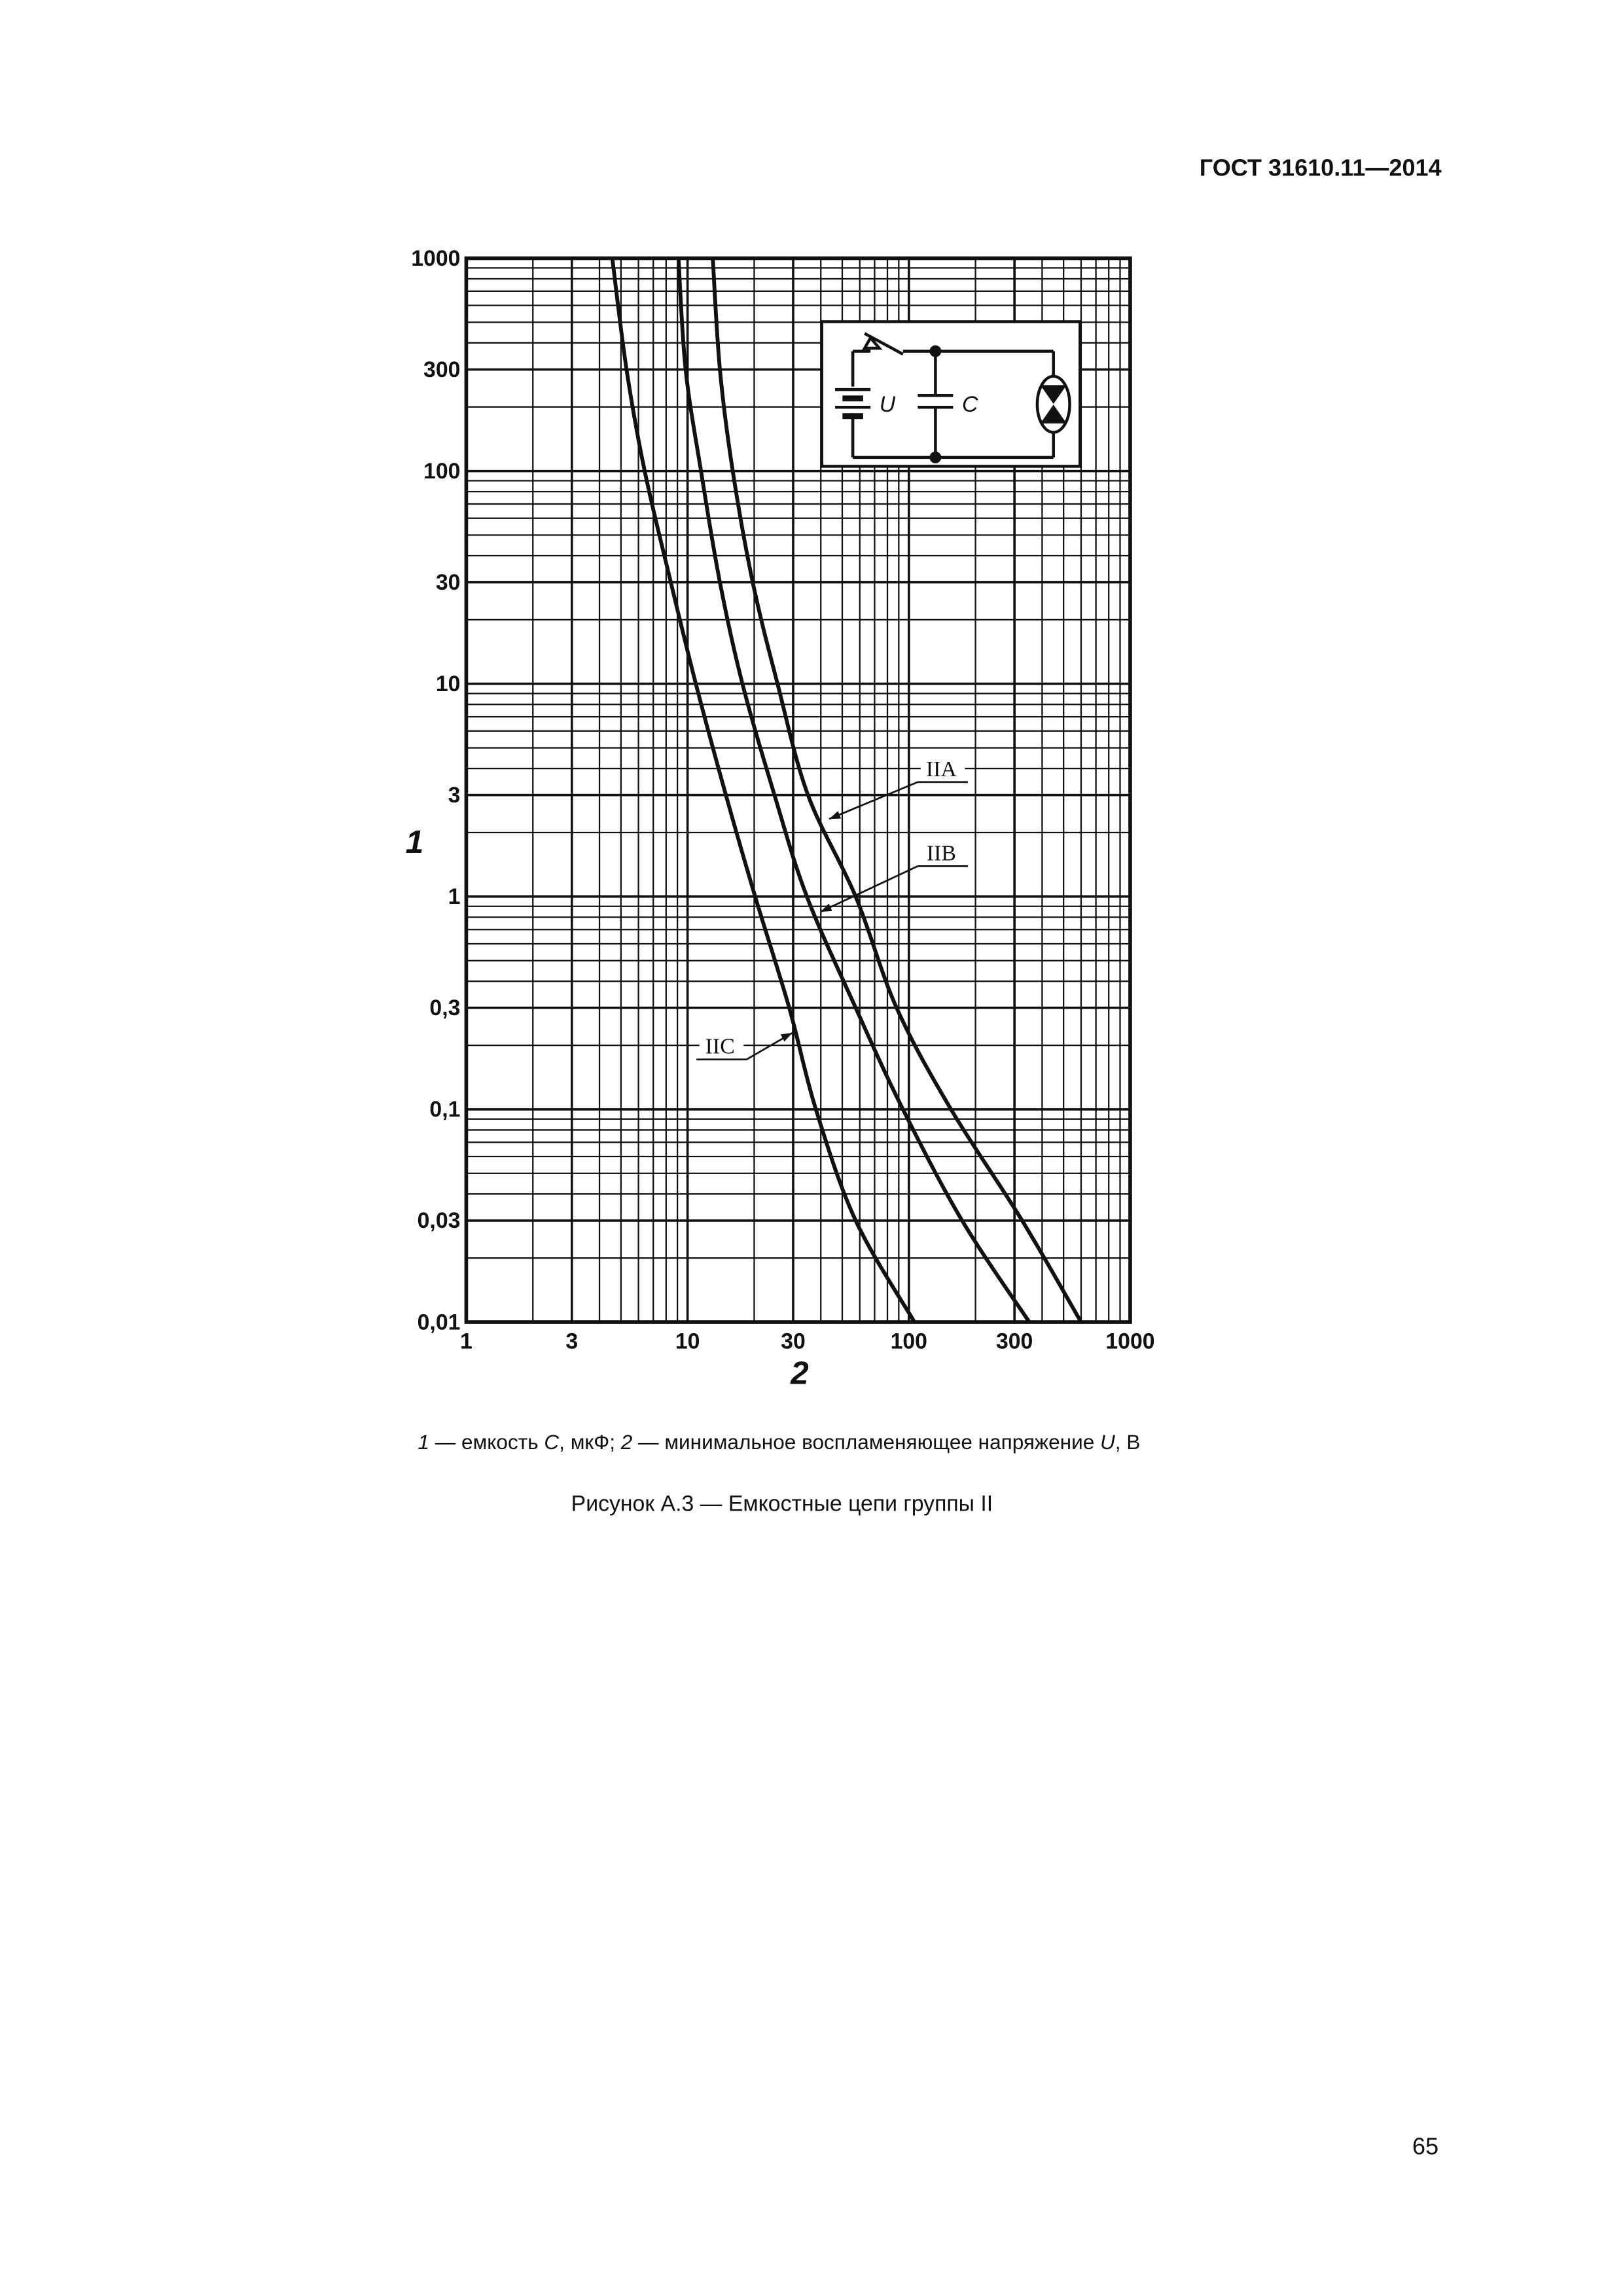 The image size is (1623, 2296). I want to click on x-tick-label: 300, so click(1015, 1341).